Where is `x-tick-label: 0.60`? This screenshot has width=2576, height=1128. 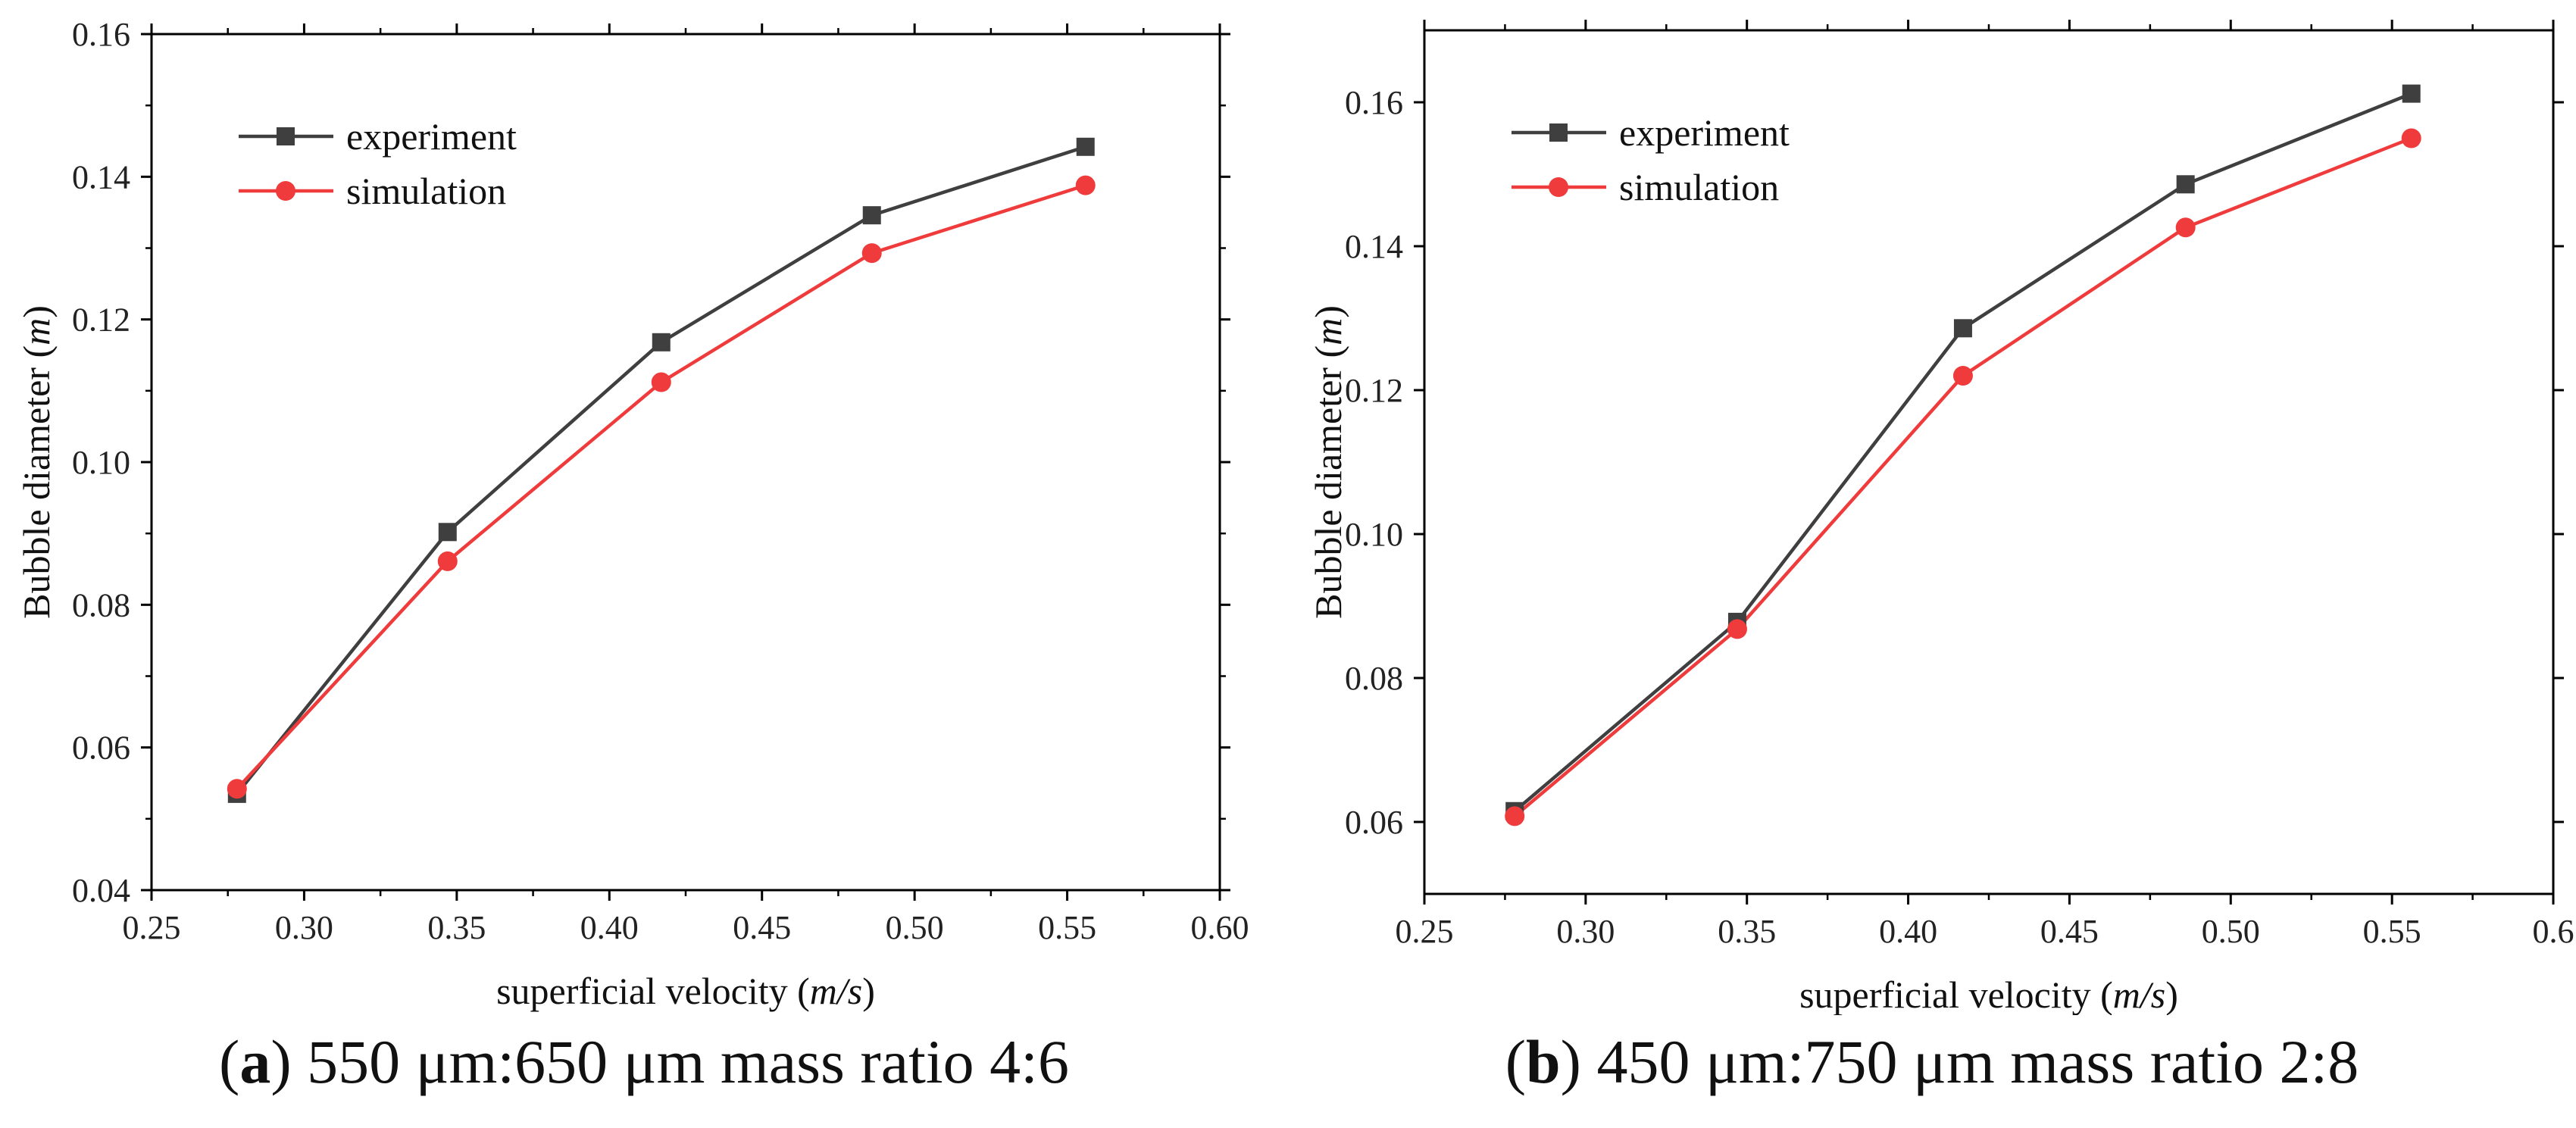
x-tick-label: 0.60 is located at coordinates (1220, 927).